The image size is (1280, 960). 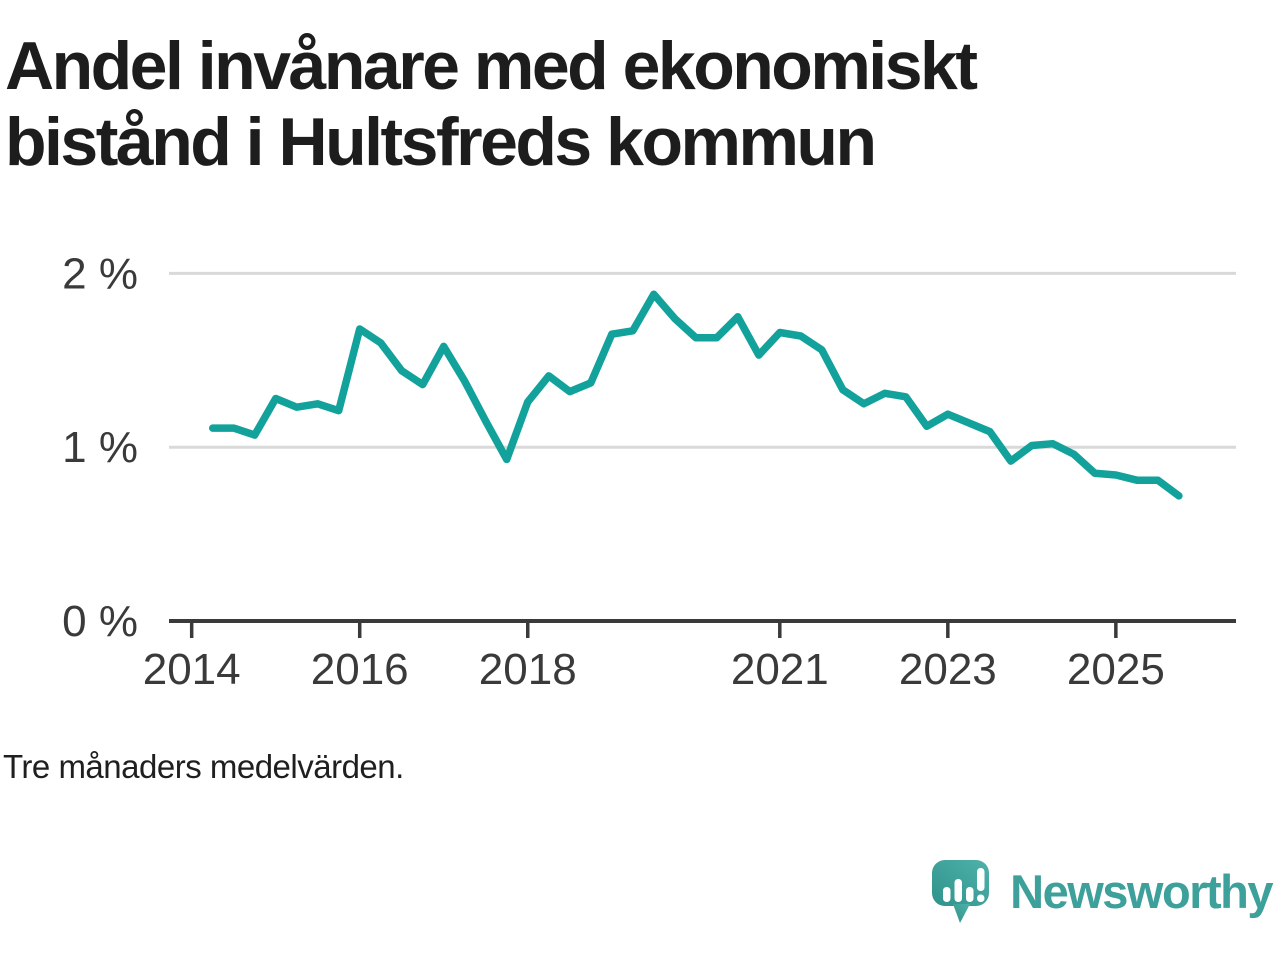 What do you see at coordinates (491, 66) in the screenshot?
I see `chart-title-line1: Andel invånare med ekonomiskt` at bounding box center [491, 66].